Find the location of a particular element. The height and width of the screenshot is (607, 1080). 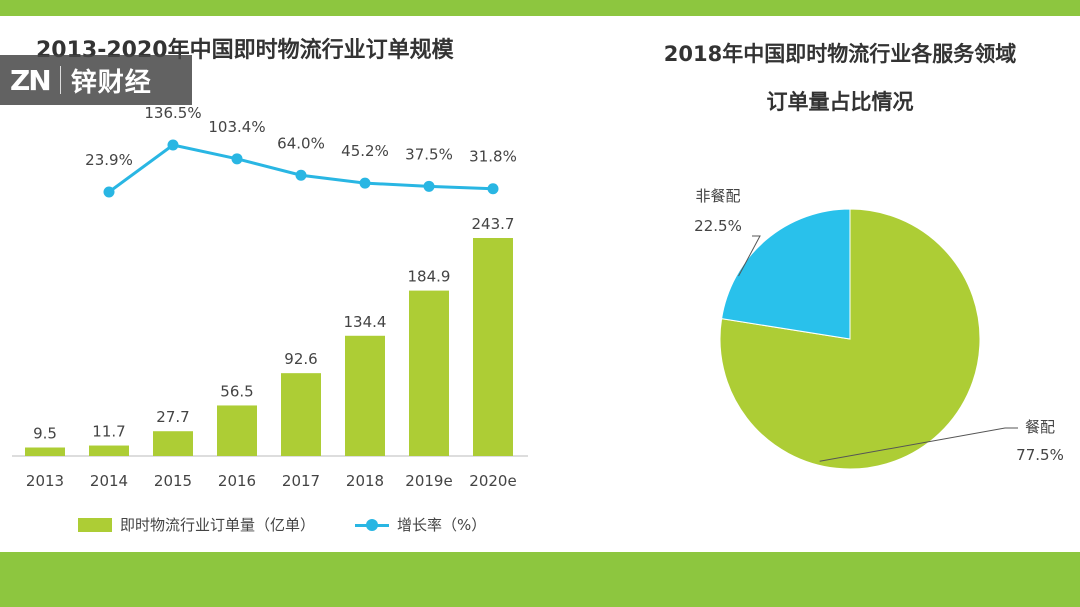

growth-point-2018 is located at coordinates (365, 183).